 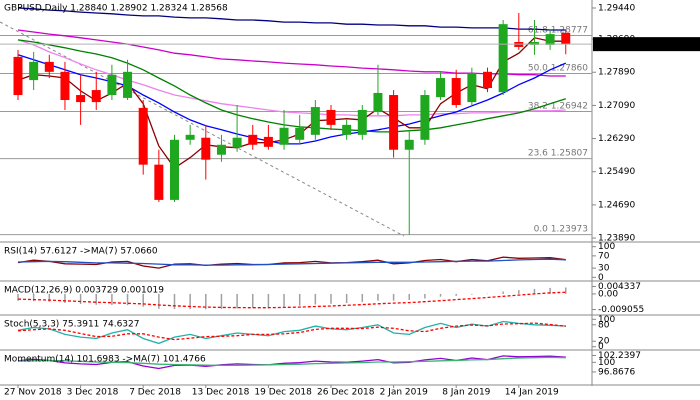 What do you see at coordinates (616, 73) in the screenshot?
I see `y-tick-label: 1.27890` at bounding box center [616, 73].